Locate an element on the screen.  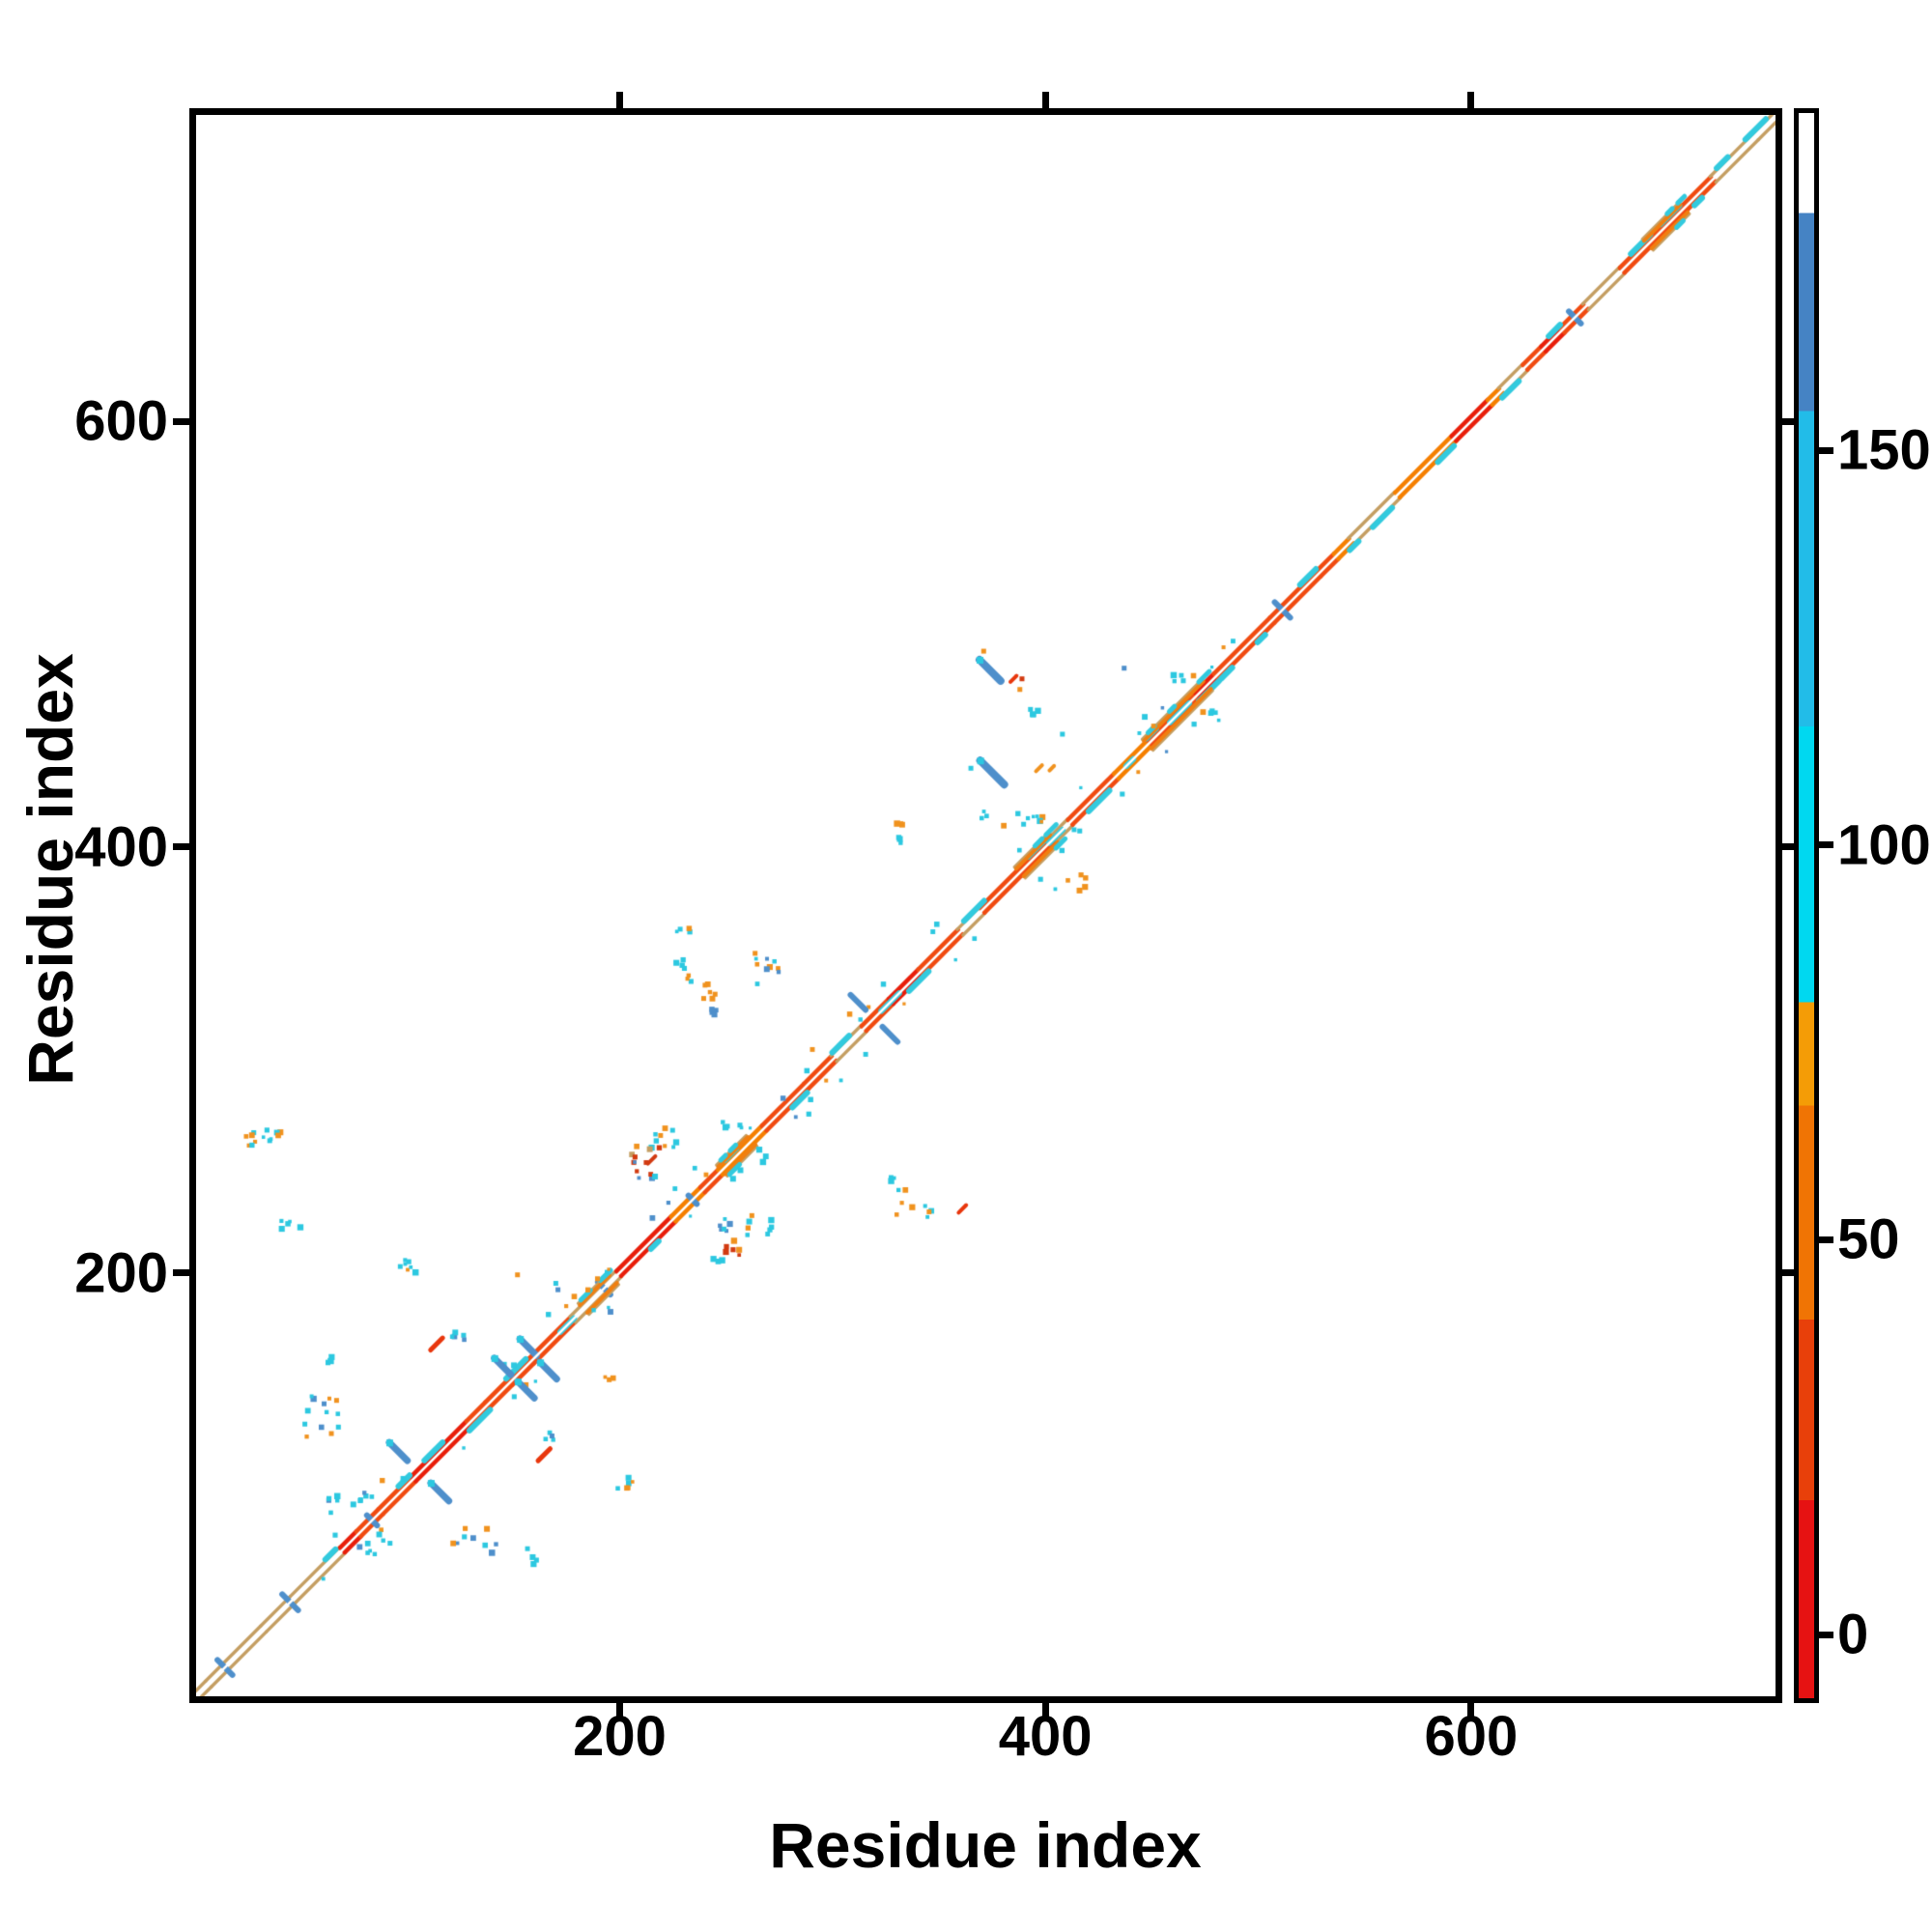
x-tick-label: 400 is located at coordinates (1045, 1736).